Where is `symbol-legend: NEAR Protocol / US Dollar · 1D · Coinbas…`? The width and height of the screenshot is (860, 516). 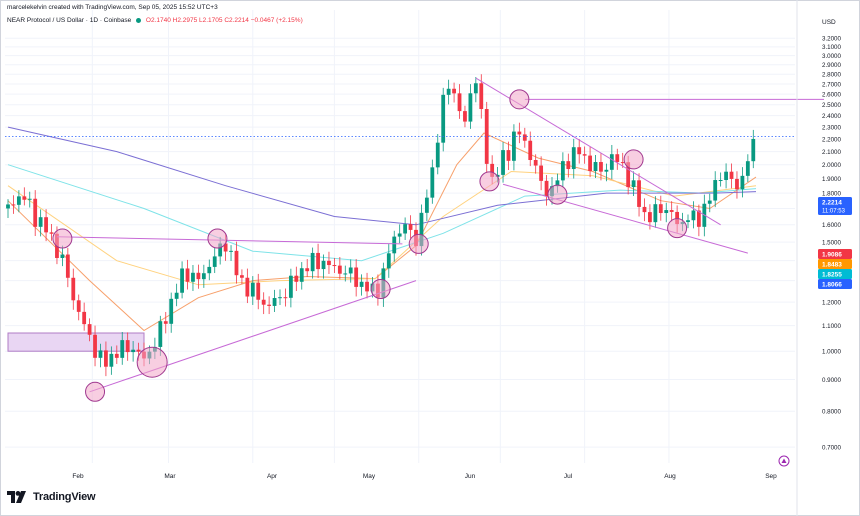 symbol-legend: NEAR Protocol / US Dollar · 1D · Coinbas… is located at coordinates (155, 20).